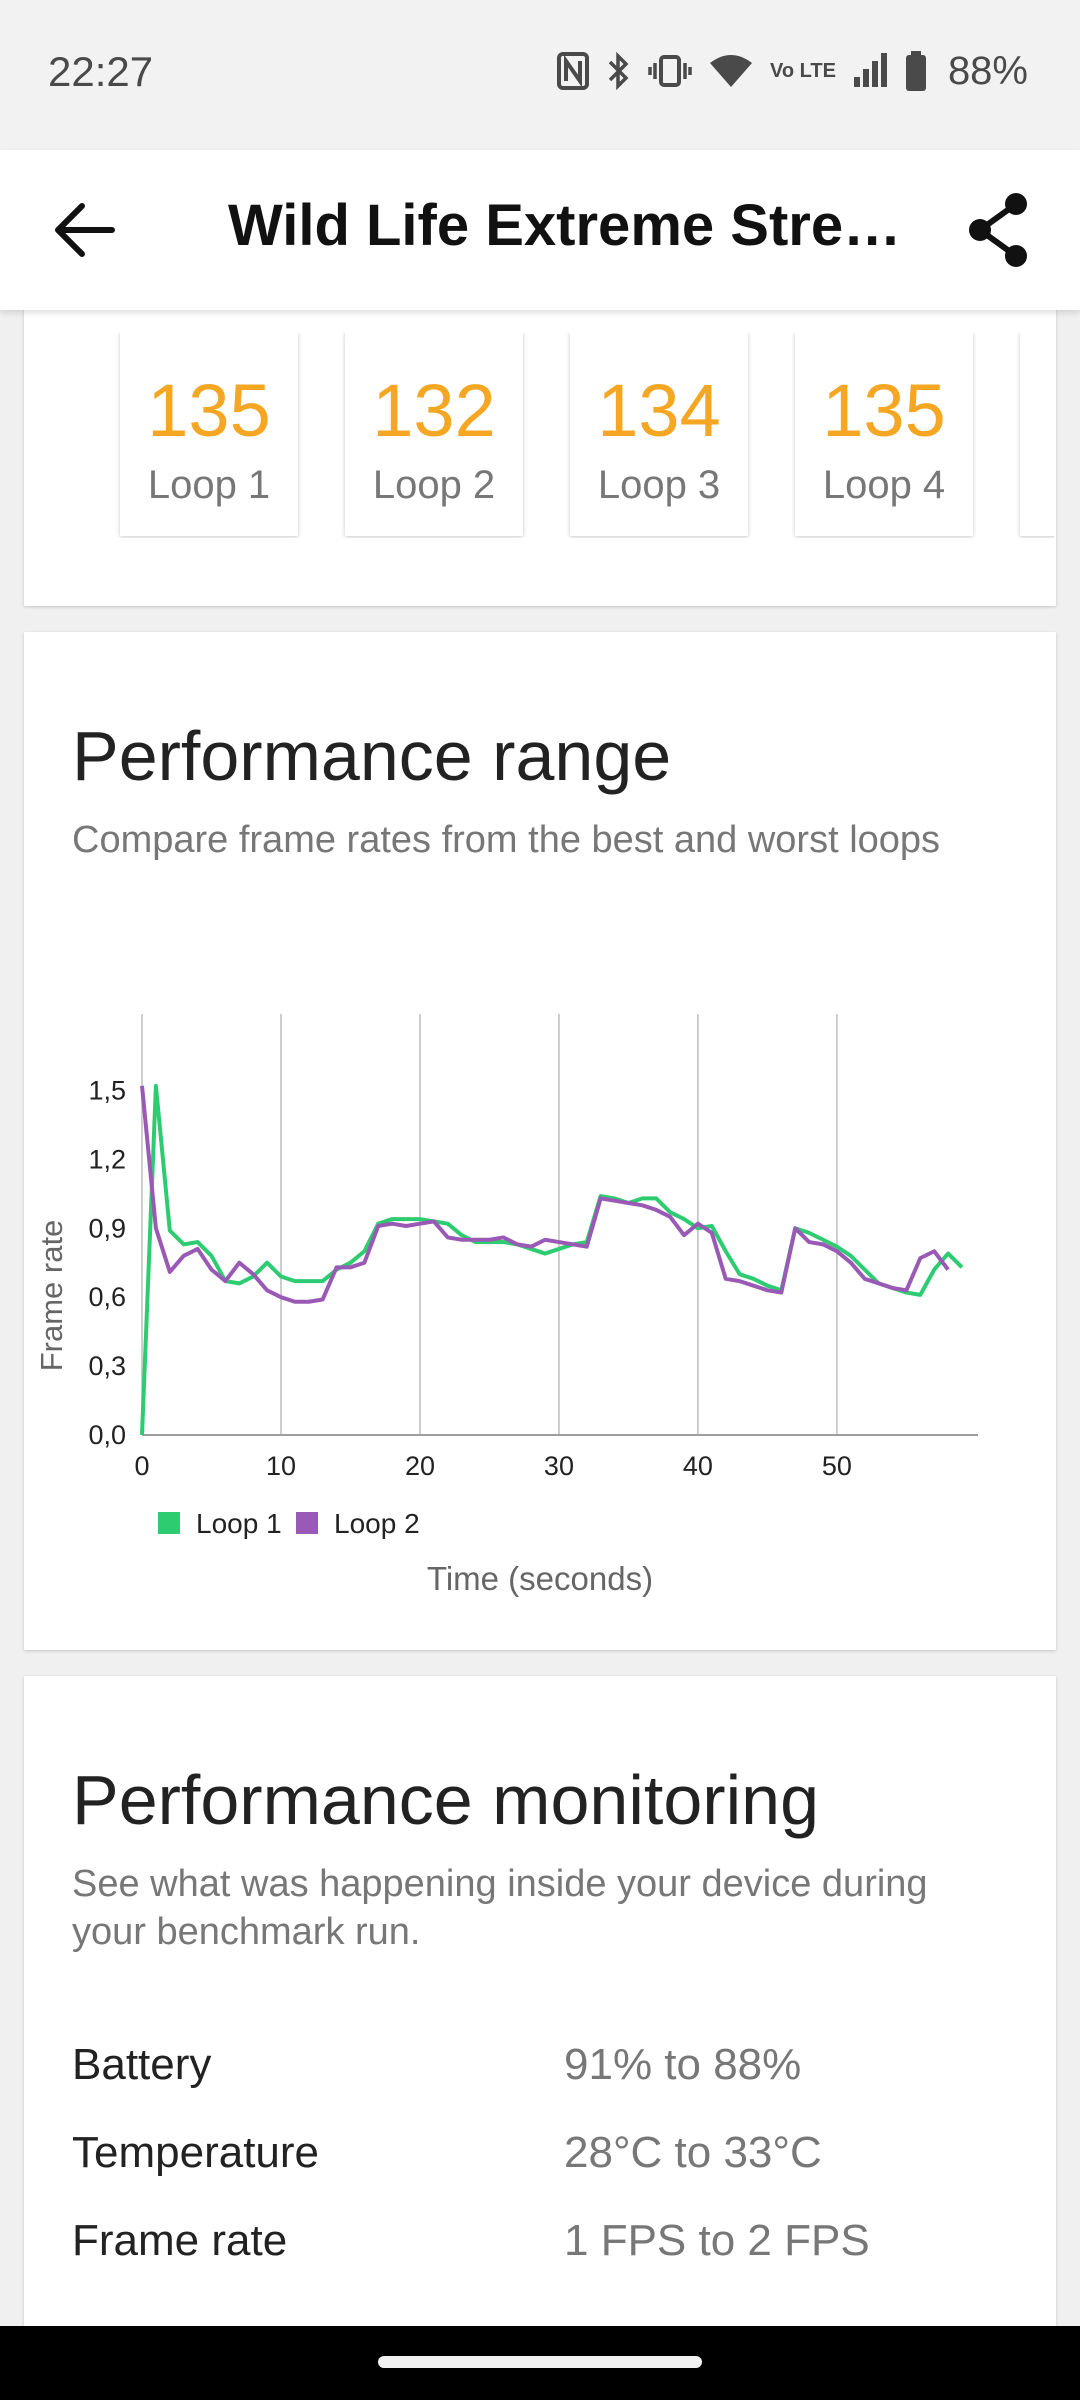  What do you see at coordinates (542, 2158) in the screenshot?
I see `monitor-row-temperature: Temperature 28°C to 33°C` at bounding box center [542, 2158].